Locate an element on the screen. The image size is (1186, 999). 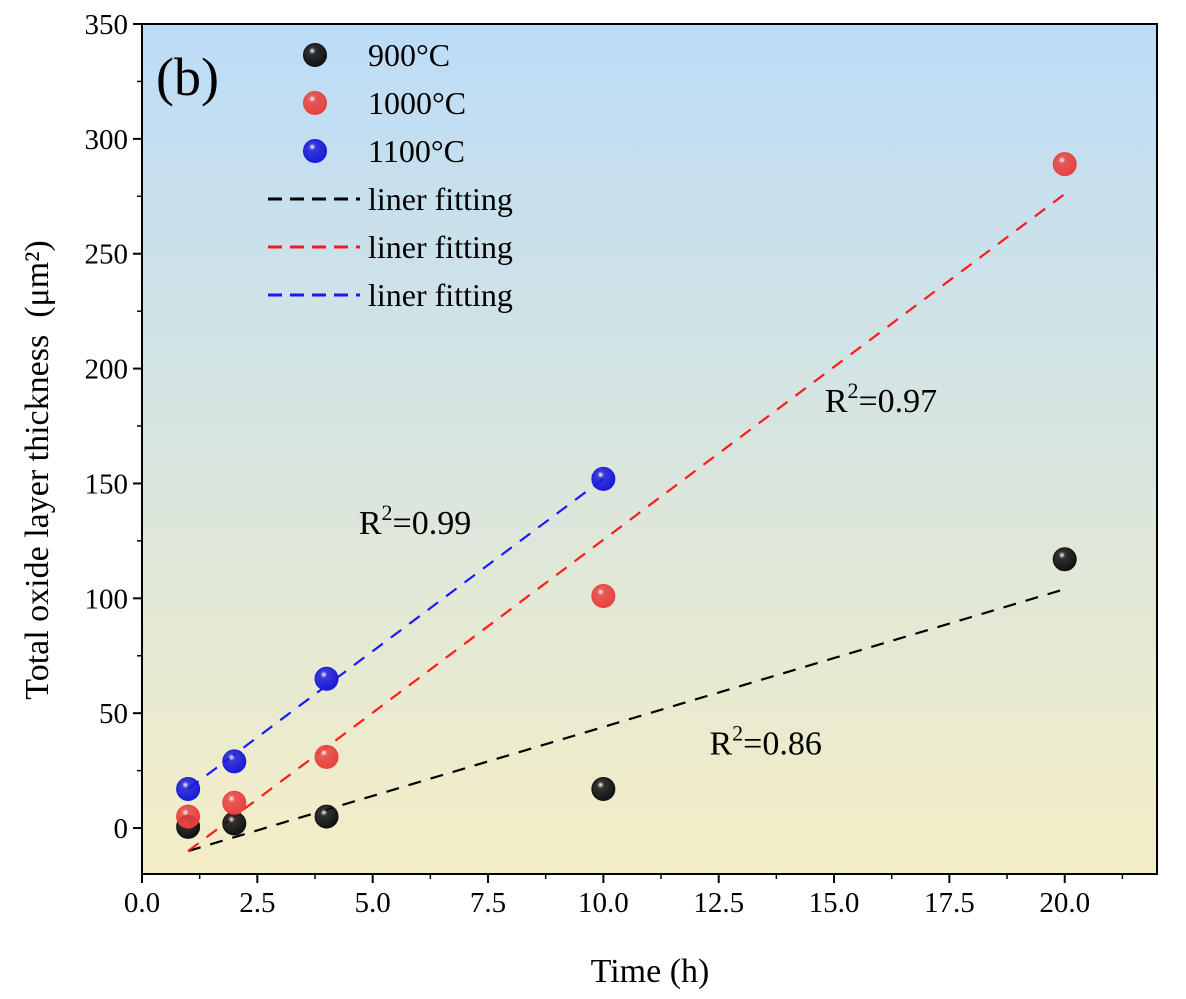
x-tick-label: 20.0 is located at coordinates (1064, 903).